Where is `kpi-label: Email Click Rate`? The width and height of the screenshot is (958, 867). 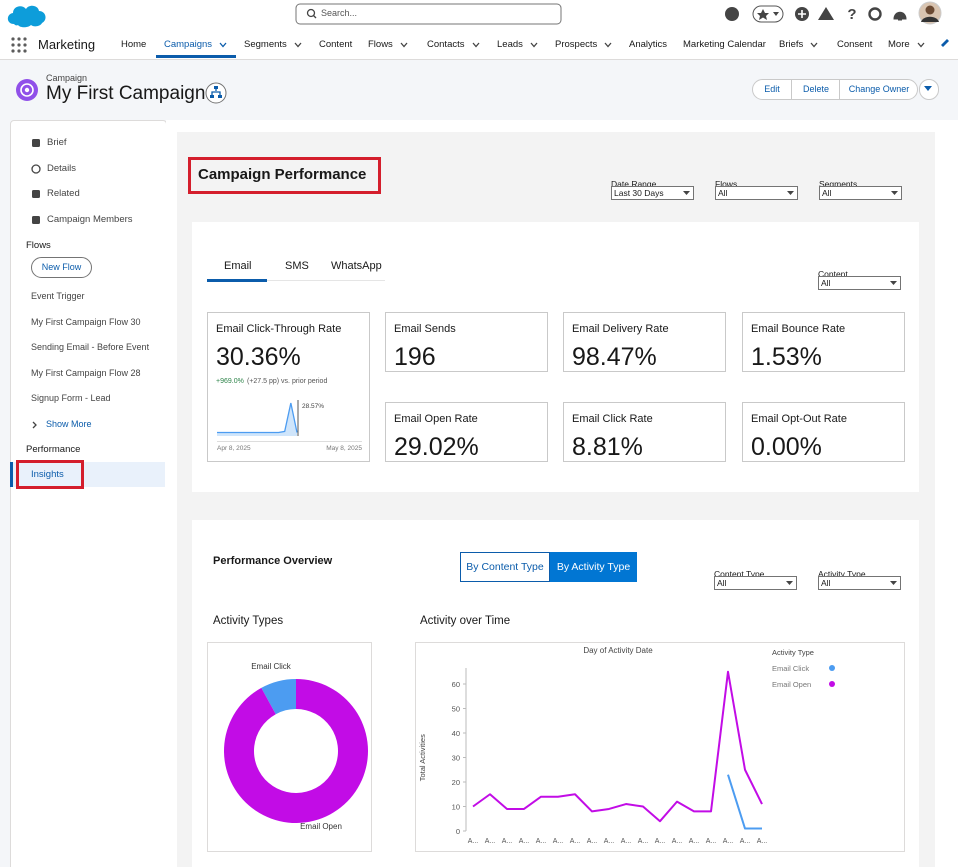 kpi-label: Email Click Rate is located at coordinates (612, 419).